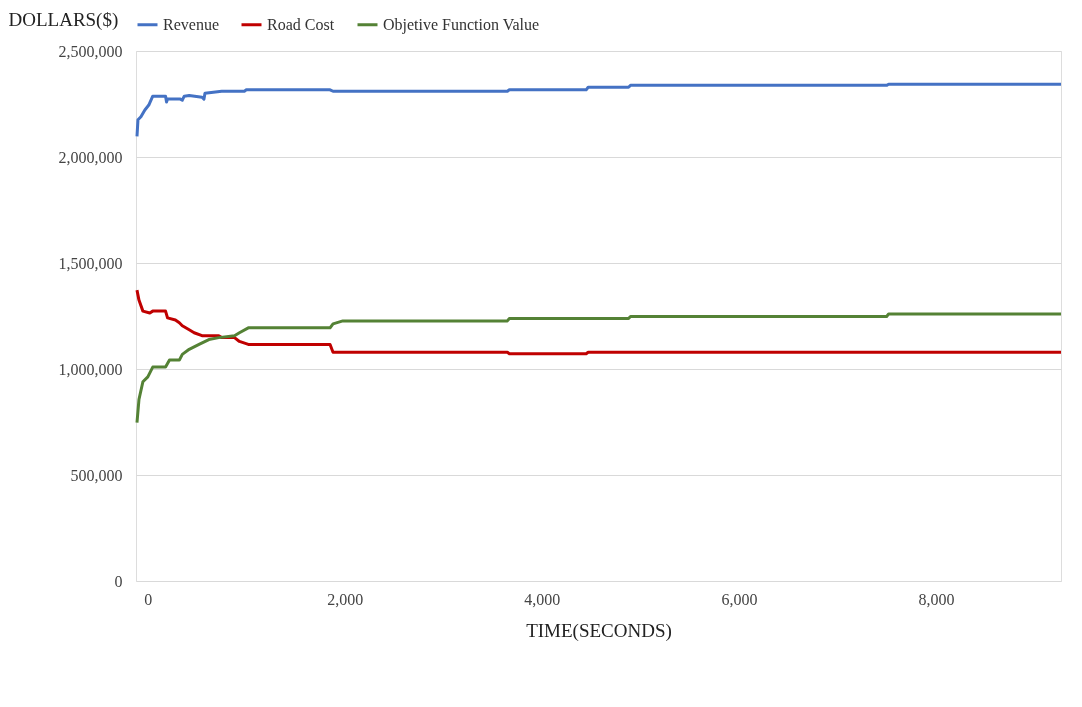 The height and width of the screenshot is (707, 1082). Describe the element at coordinates (191, 24) in the screenshot. I see `legend-label: Revenue` at that location.